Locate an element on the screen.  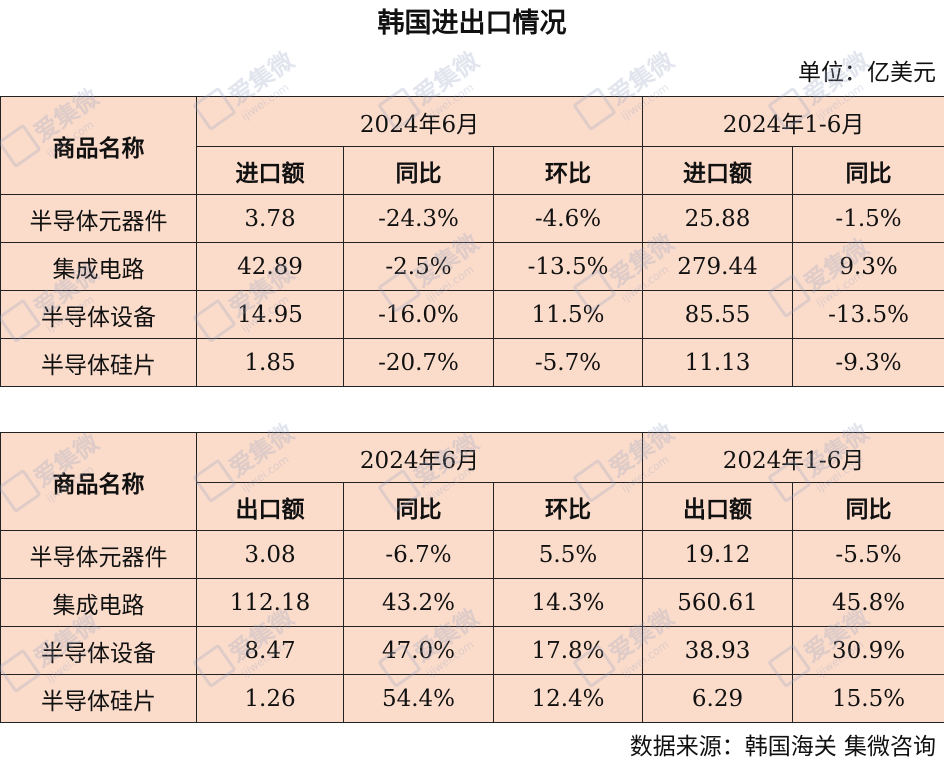
table-cell: 25.88 is located at coordinates (718, 218).